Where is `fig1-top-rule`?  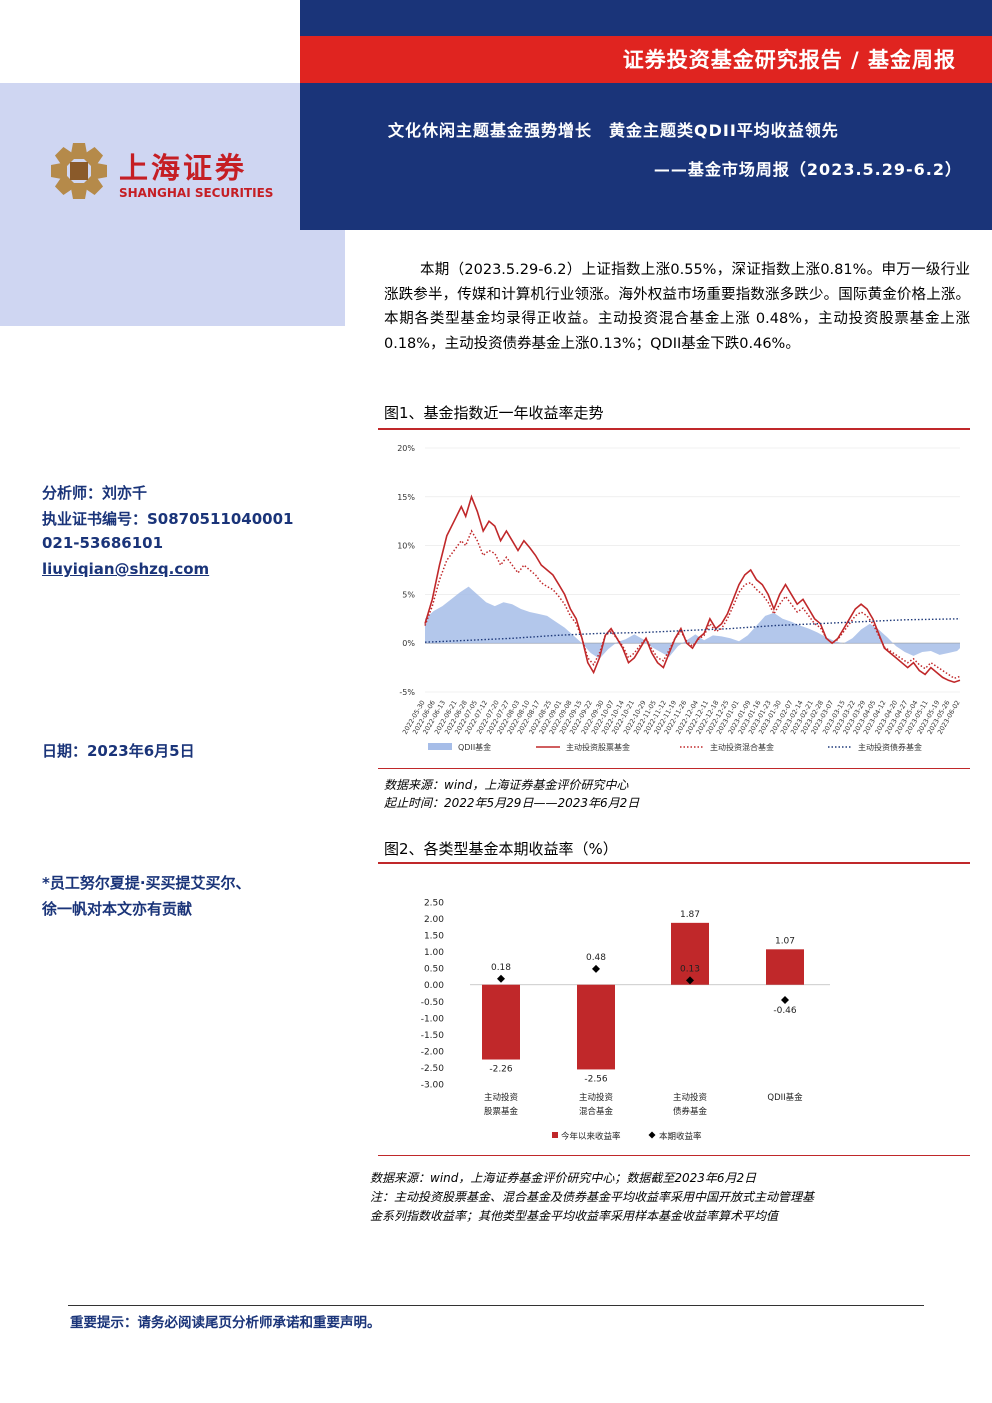 fig1-top-rule is located at coordinates (674, 429).